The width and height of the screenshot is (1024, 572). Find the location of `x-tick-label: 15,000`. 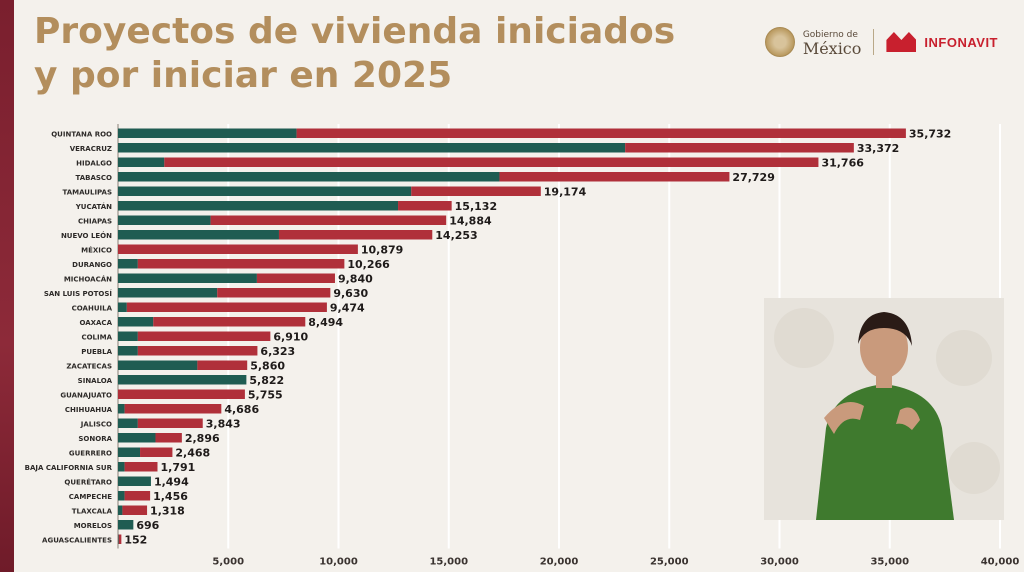

x-tick-label: 15,000 is located at coordinates (448, 562).